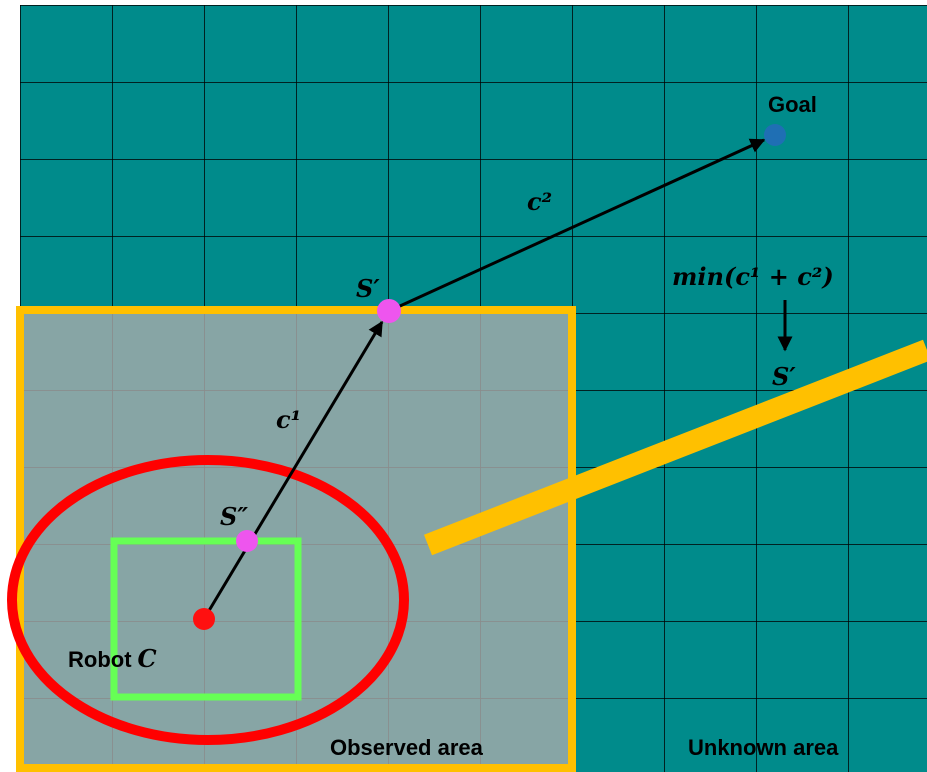 The height and width of the screenshot is (772, 927). I want to click on unknown-label: Unknown area, so click(763, 747).